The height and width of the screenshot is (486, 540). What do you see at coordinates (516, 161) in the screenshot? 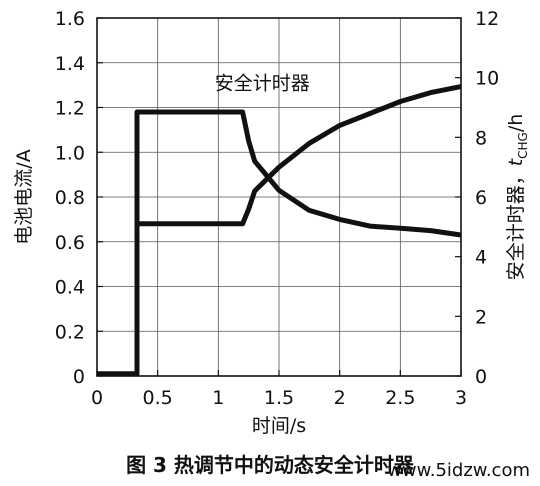
I see `y-axis-right-title-var: t` at bounding box center [516, 161].